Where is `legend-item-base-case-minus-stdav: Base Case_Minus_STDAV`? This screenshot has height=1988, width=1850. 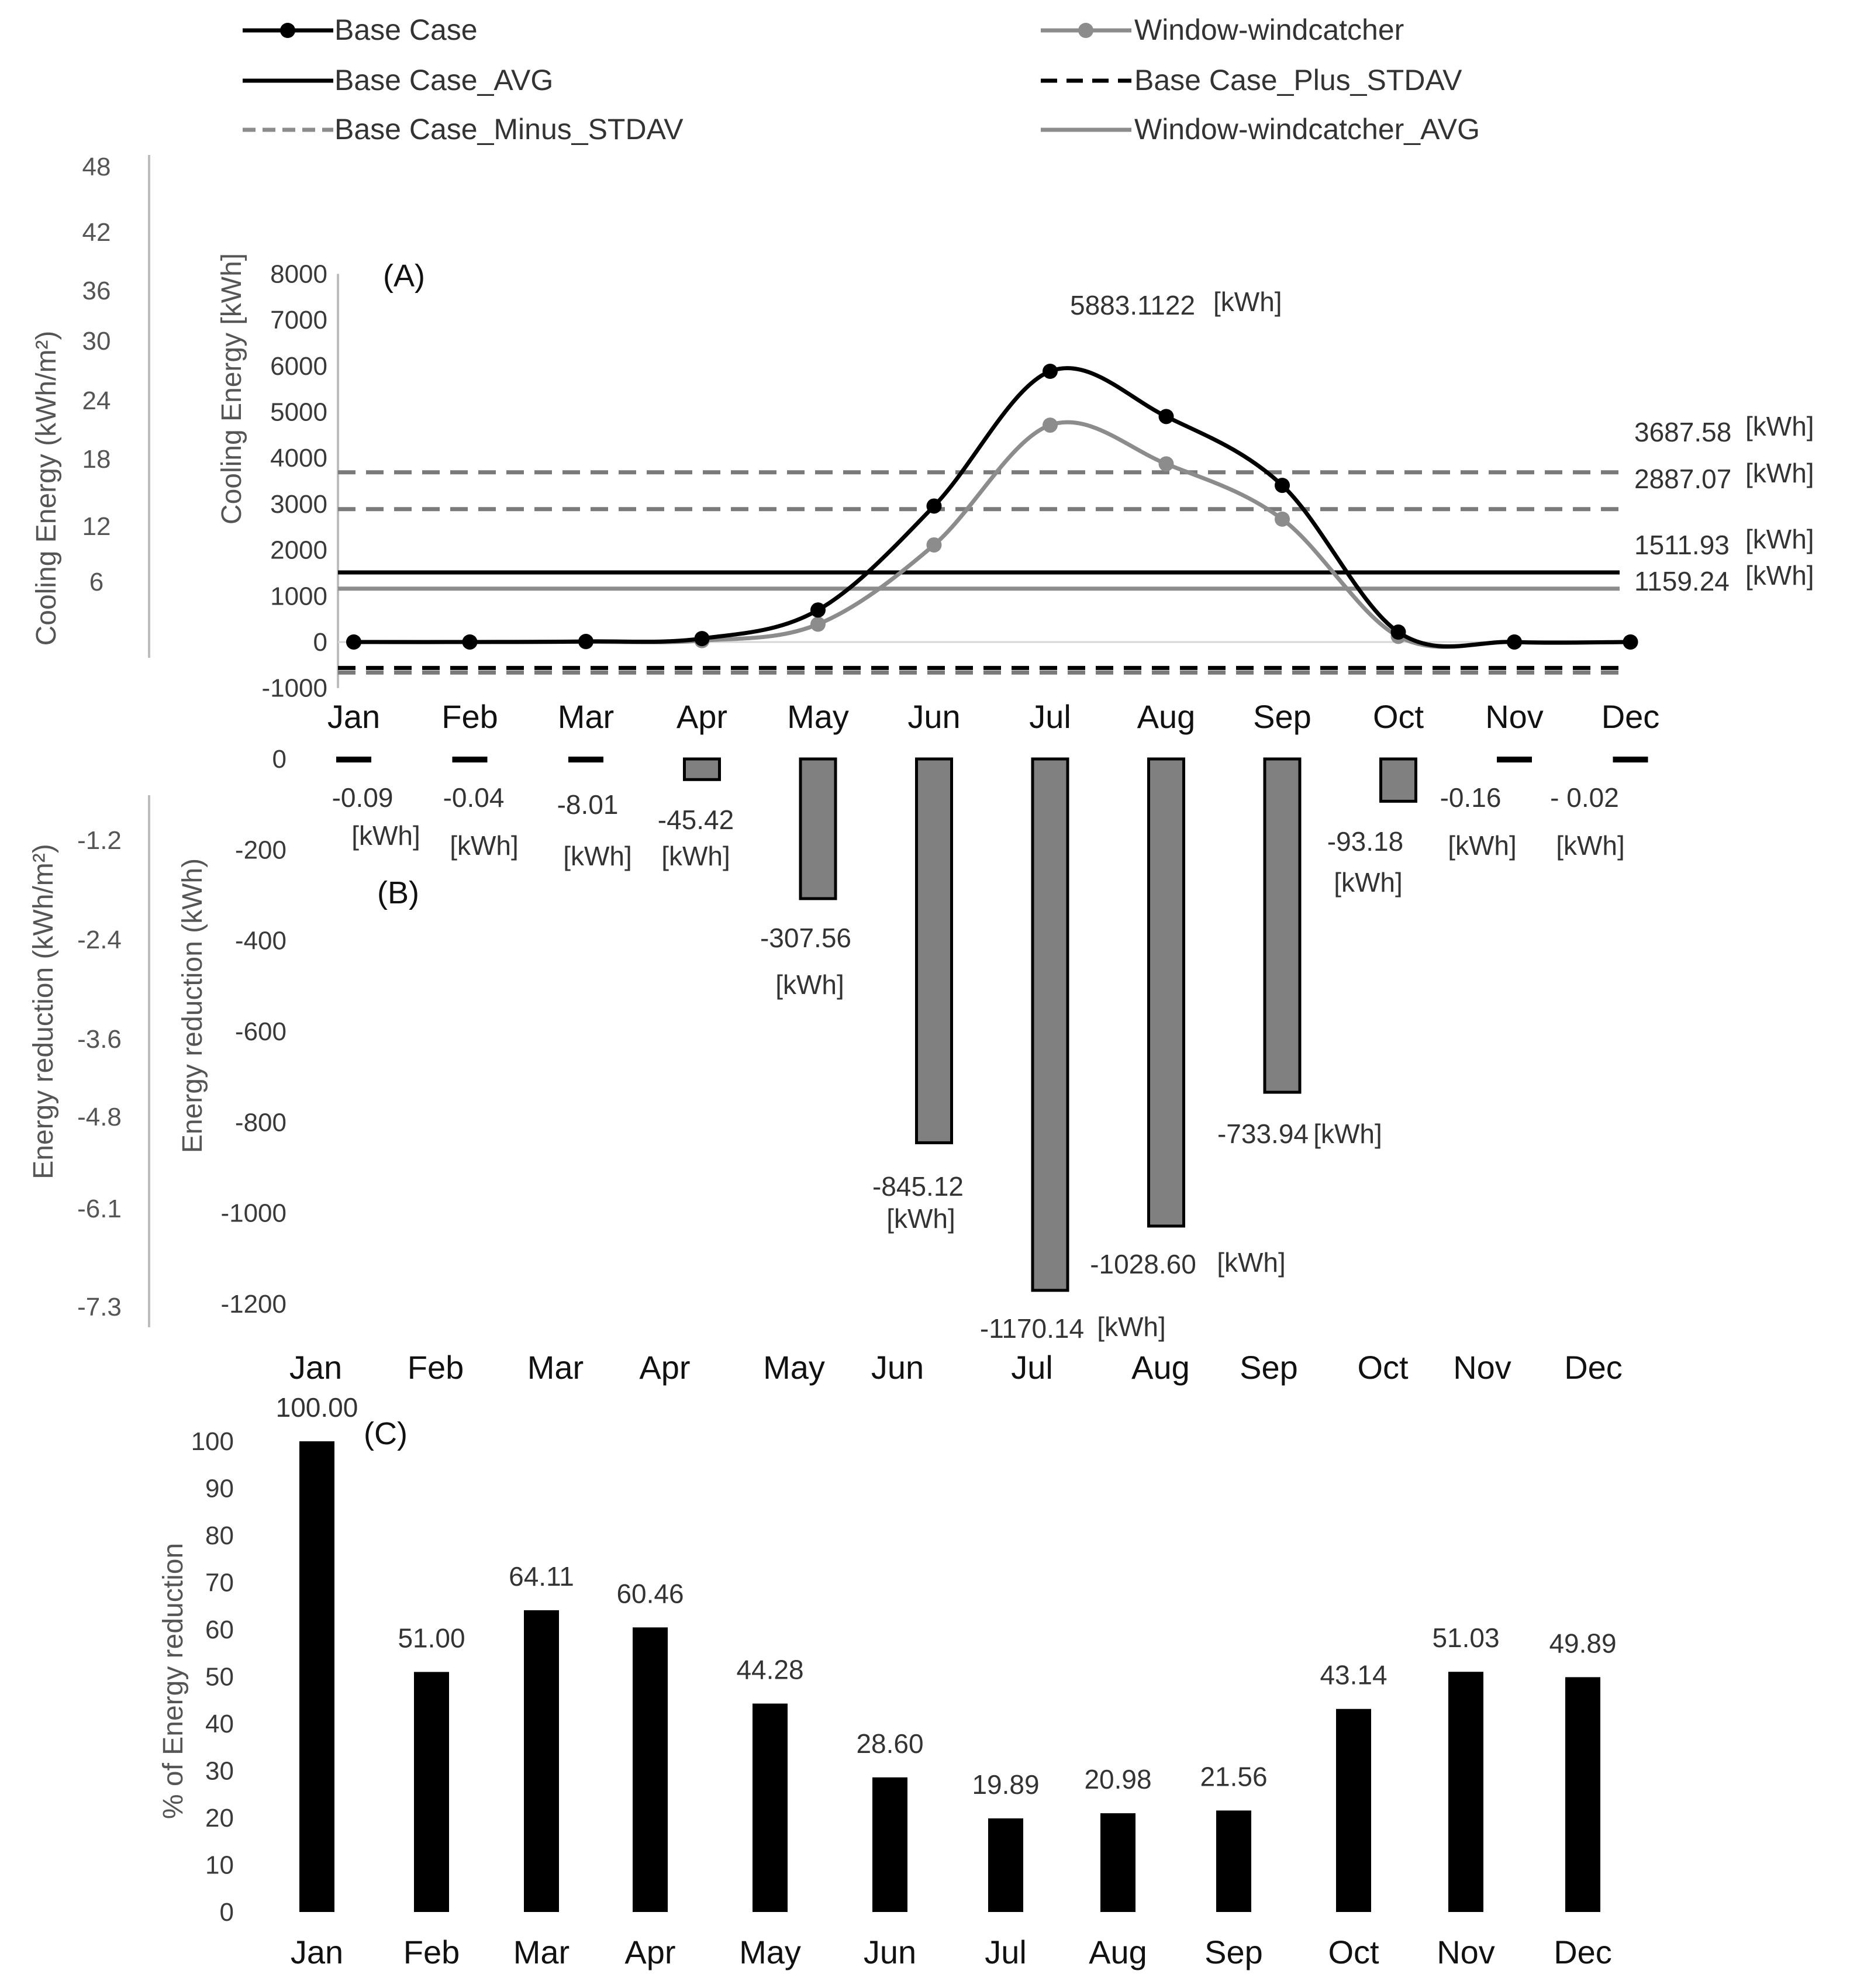
legend-item-base-case-minus-stdav: Base Case_Minus_STDAV is located at coordinates (463, 129).